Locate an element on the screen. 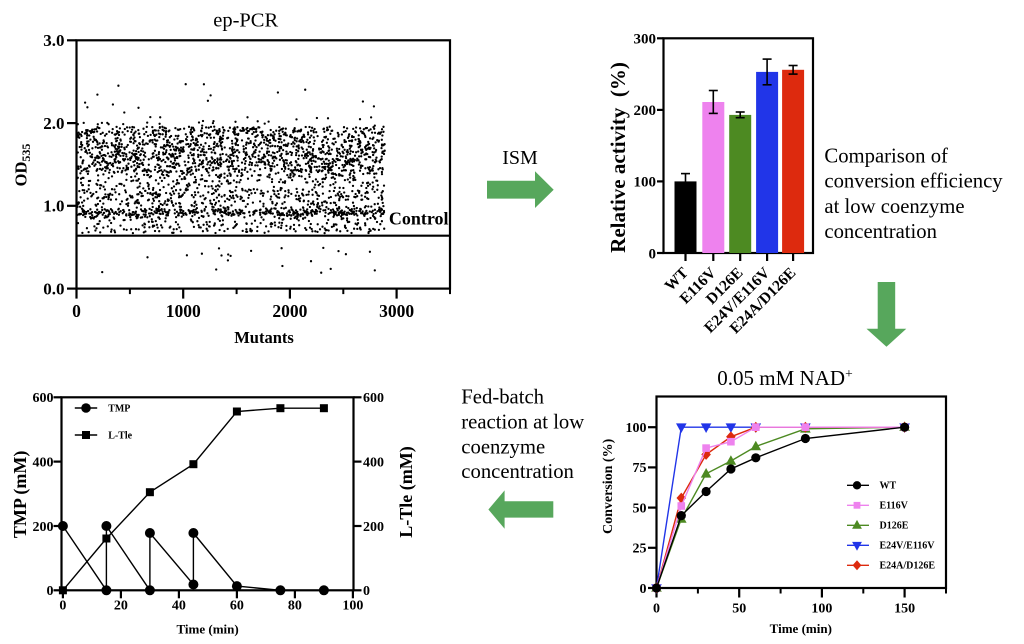 Image resolution: width=1024 pixels, height=644 pixels. svg-text: 25 is located at coordinates (640, 549).